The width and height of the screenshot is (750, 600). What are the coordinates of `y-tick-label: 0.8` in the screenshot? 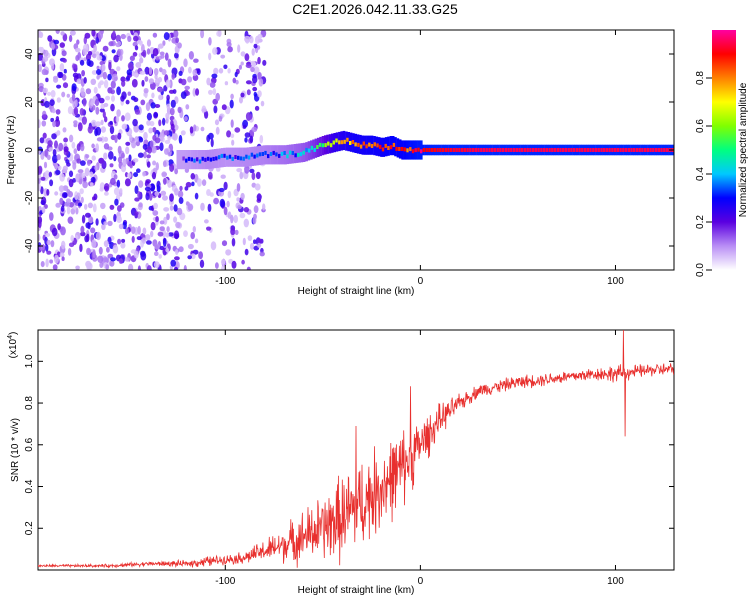 It's located at (29, 403).